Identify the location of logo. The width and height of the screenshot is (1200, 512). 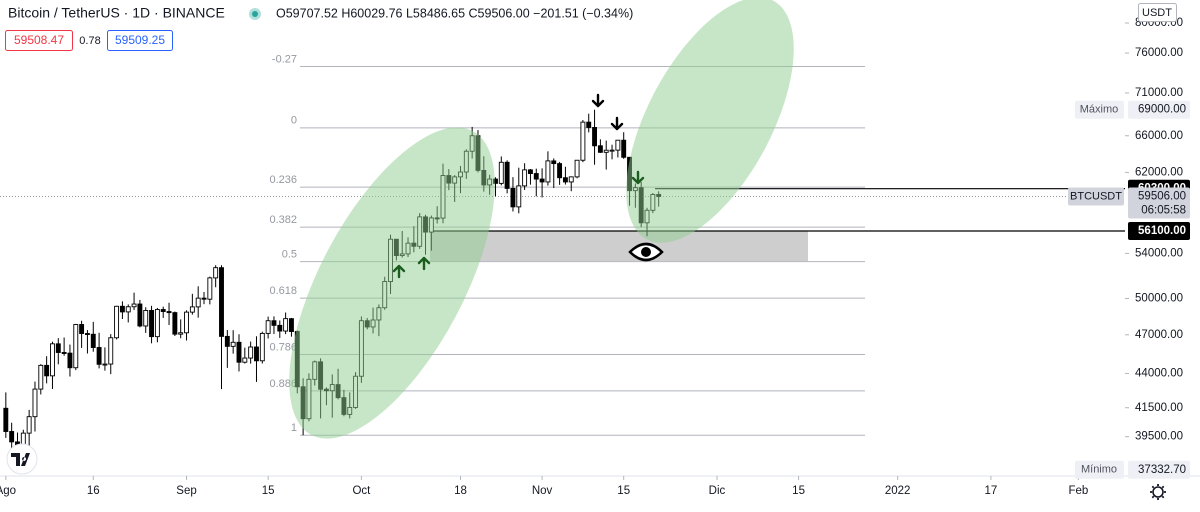
(22, 459).